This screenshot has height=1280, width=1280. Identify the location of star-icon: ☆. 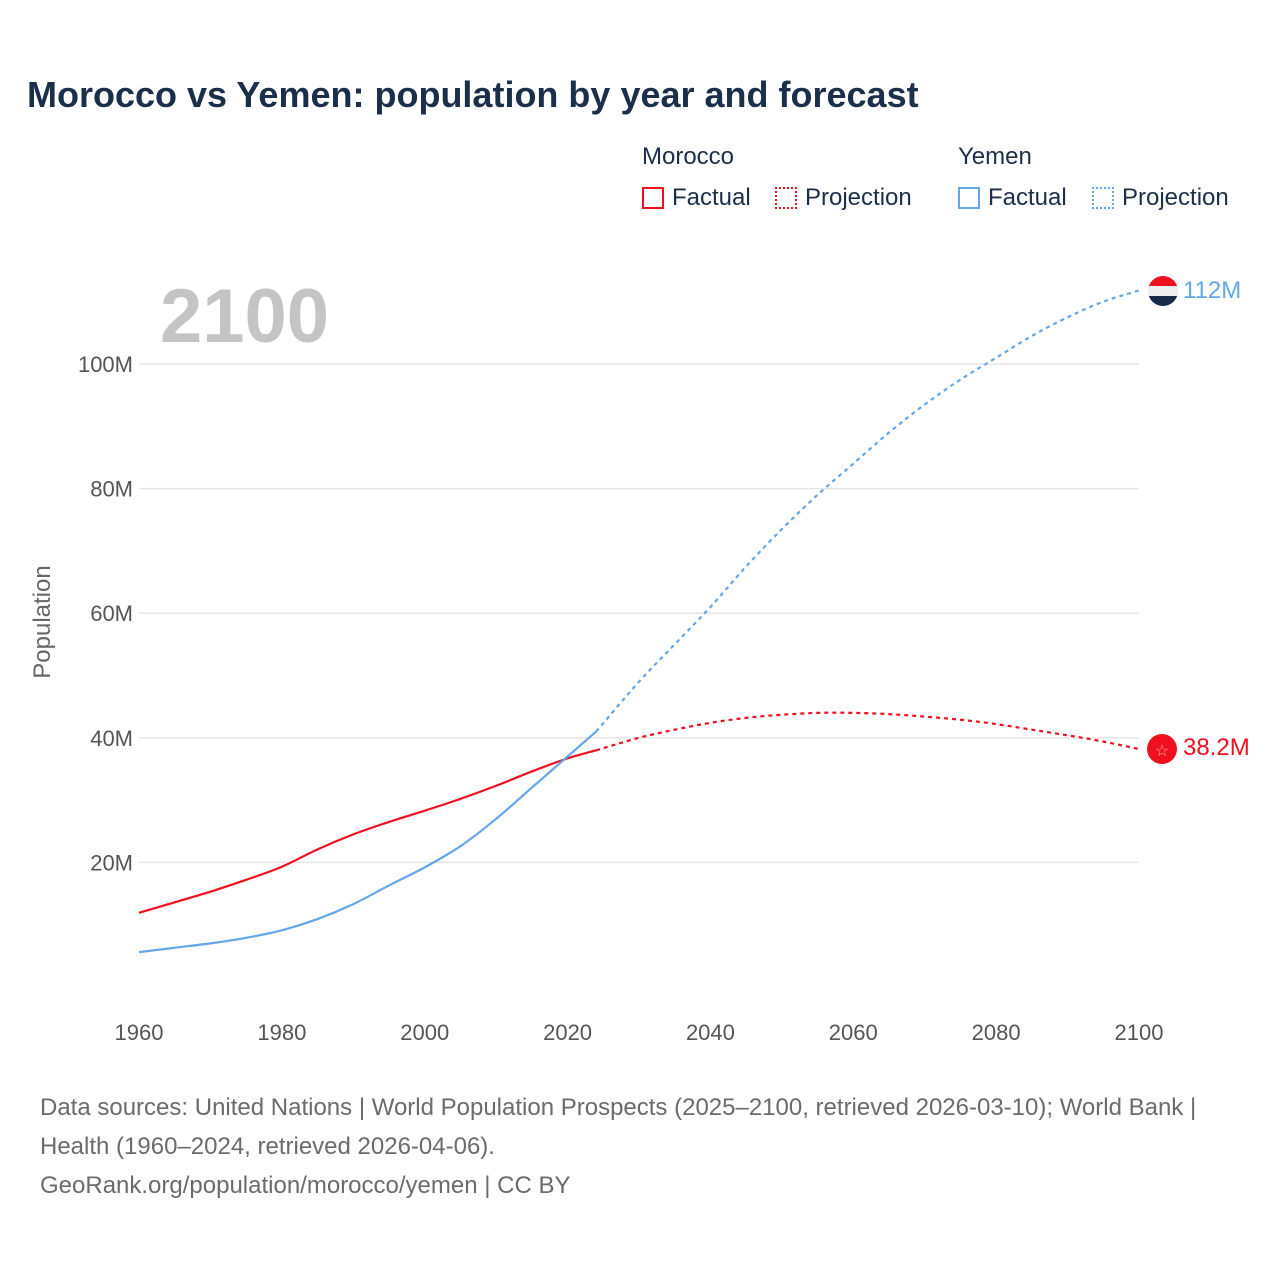
(1162, 751).